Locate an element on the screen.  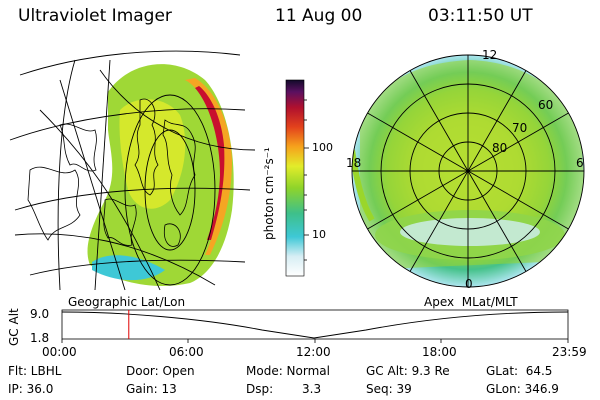
mlat-label-70: 70 is located at coordinates (520, 128).